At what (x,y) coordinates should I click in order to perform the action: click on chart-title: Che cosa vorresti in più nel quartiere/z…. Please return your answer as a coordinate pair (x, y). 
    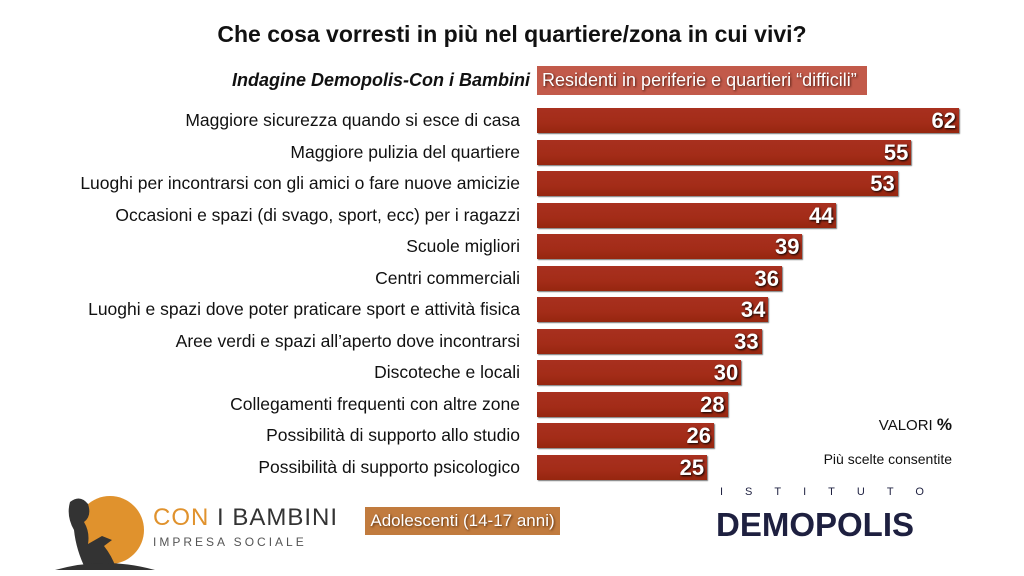
    Looking at the image, I should click on (512, 34).